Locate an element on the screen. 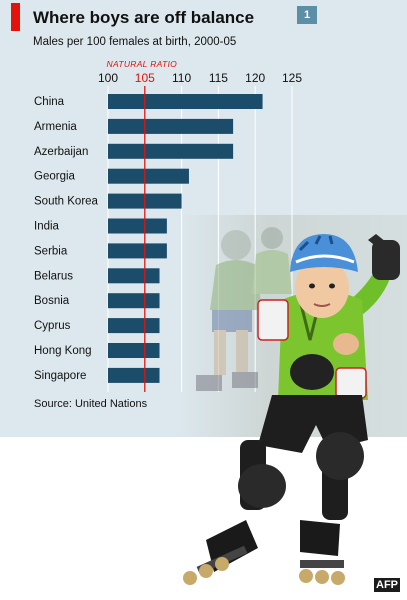 This screenshot has height=600, width=407. bar-georgia is located at coordinates (148, 176).